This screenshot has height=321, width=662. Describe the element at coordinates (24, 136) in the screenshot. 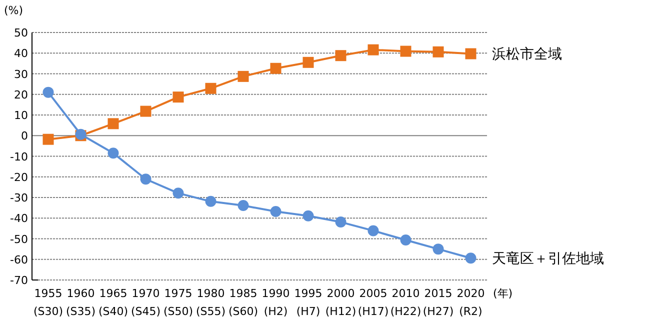

I see `y-tick-label: 0` at that location.